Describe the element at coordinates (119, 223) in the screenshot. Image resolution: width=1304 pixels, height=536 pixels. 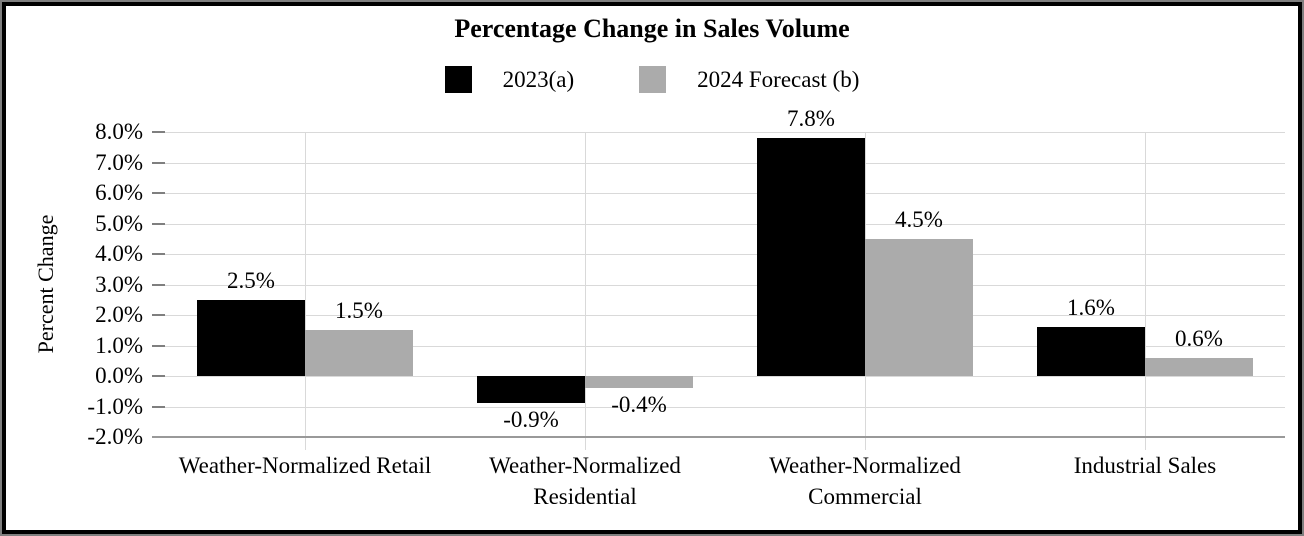
I see `y-tick-label: 5.0%` at that location.